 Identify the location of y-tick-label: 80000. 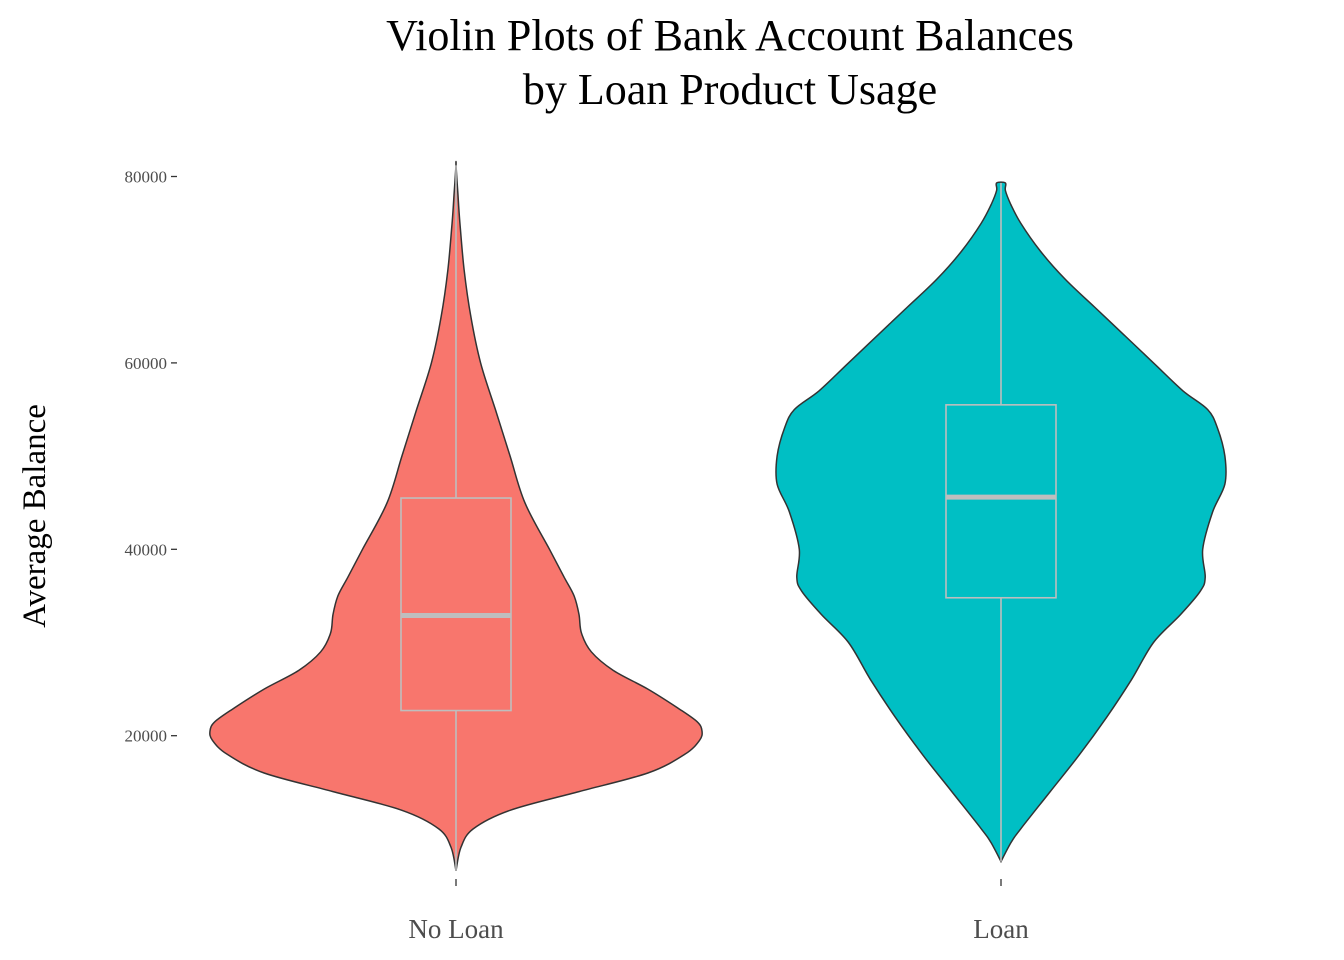
(146, 177).